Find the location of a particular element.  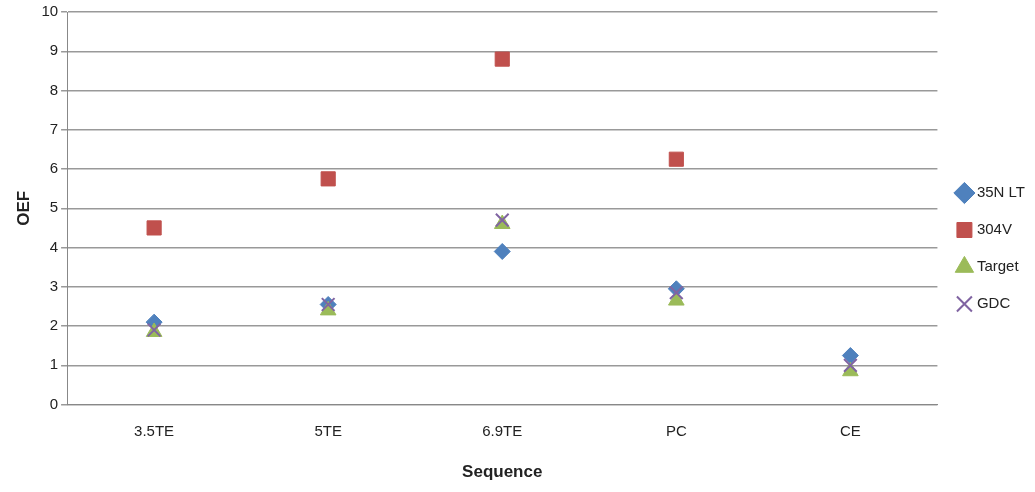

y-tick-label: 7 is located at coordinates (54, 128).